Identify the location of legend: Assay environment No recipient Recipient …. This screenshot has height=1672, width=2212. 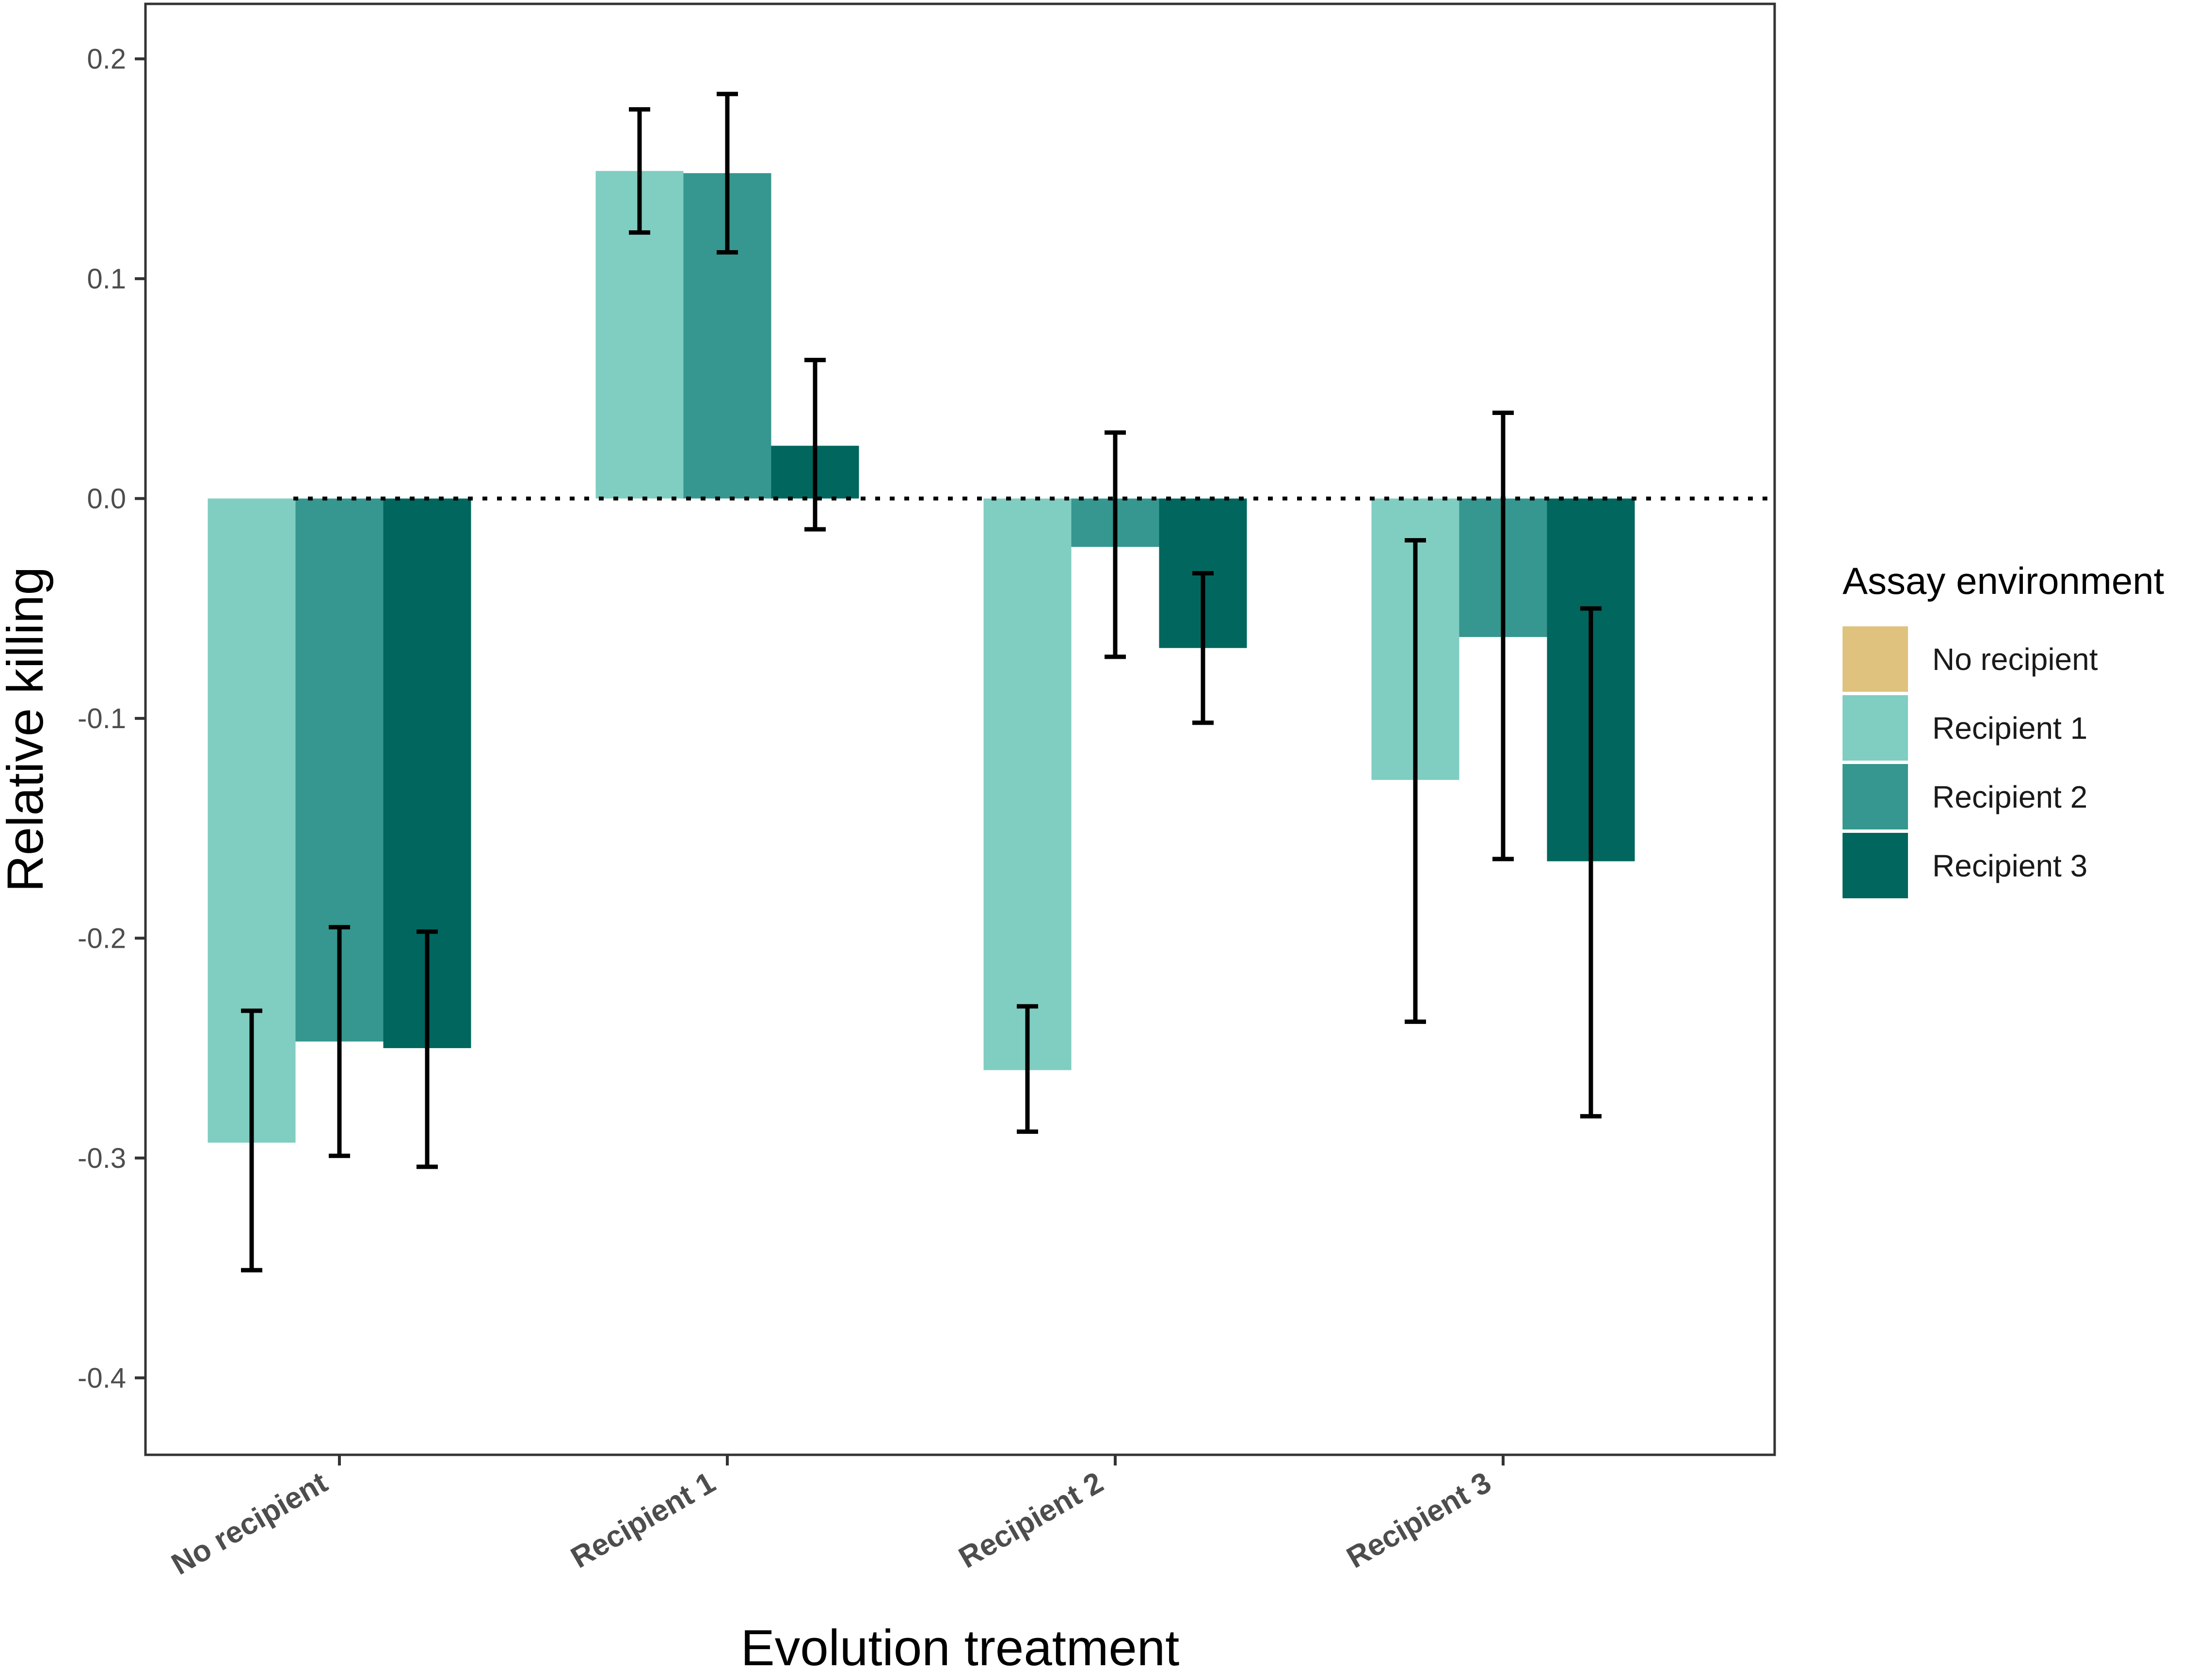
(2004, 728).